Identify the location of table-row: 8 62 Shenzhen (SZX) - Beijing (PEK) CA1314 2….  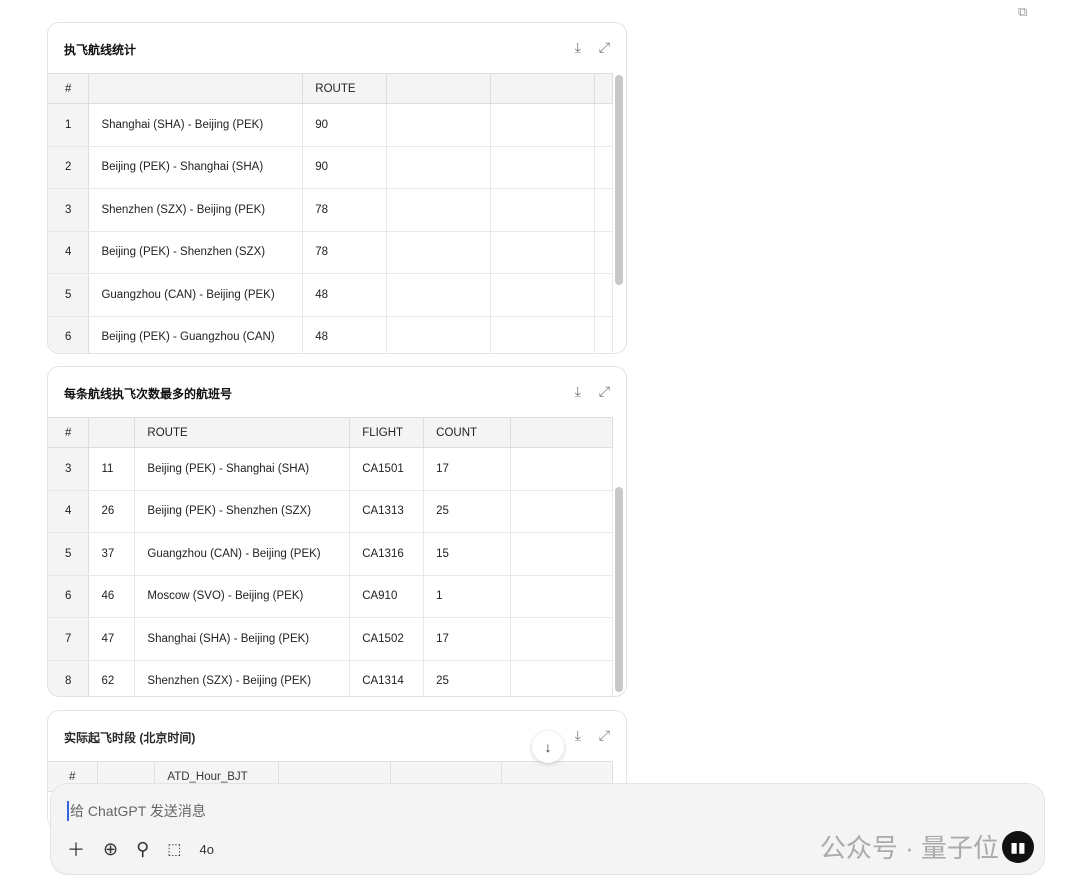
(330, 678).